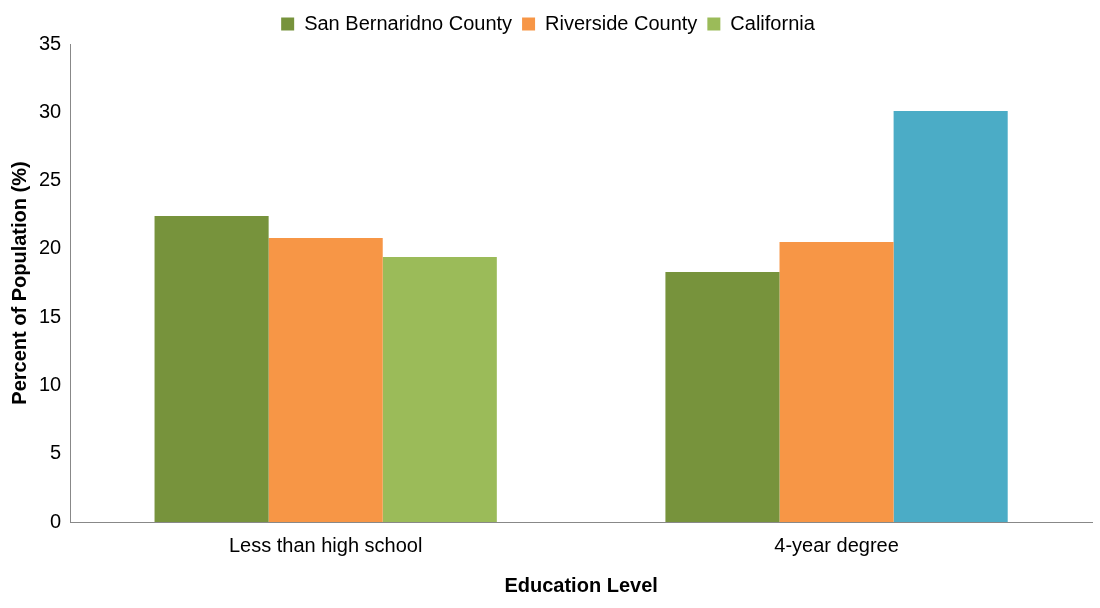 The height and width of the screenshot is (608, 1100). I want to click on x-tick-label: 4-year degree, so click(836, 544).